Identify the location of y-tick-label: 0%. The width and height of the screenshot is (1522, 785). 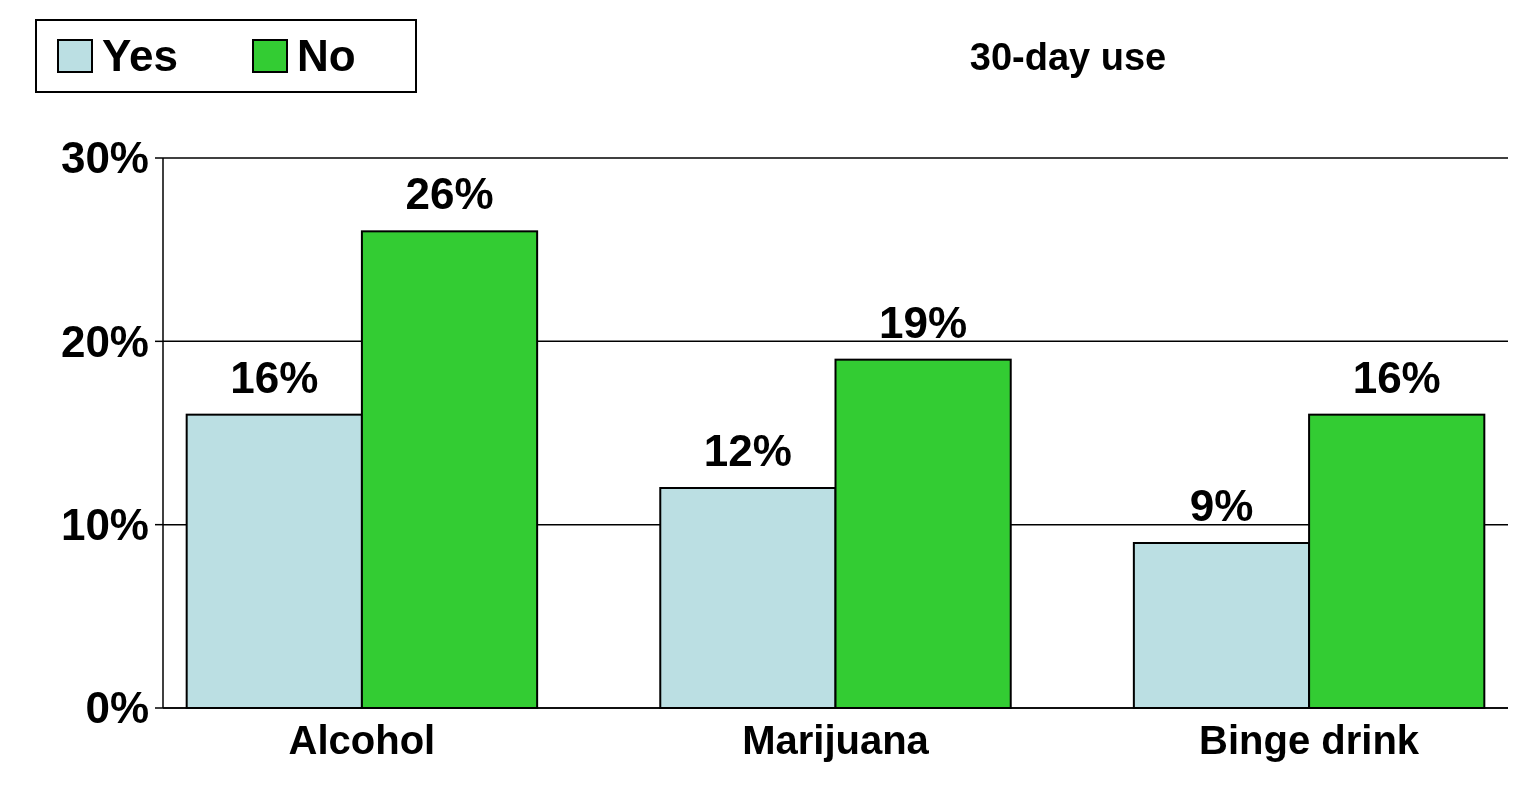
(117, 708).